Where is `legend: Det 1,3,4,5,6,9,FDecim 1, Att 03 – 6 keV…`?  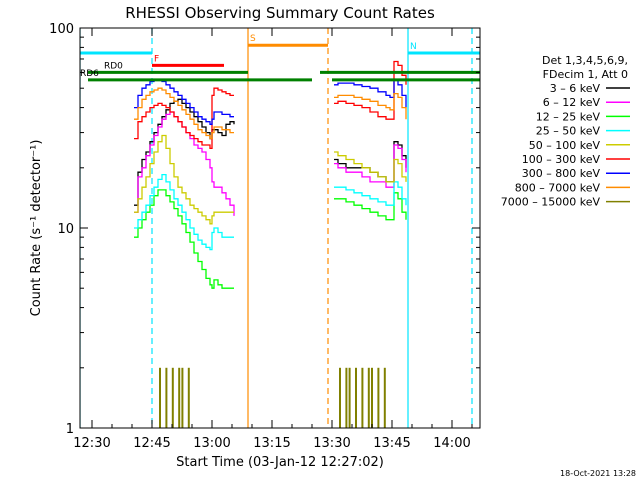 legend: Det 1,3,4,5,6,9,FDecim 1, Att 03 – 6 keV… is located at coordinates (565, 131).